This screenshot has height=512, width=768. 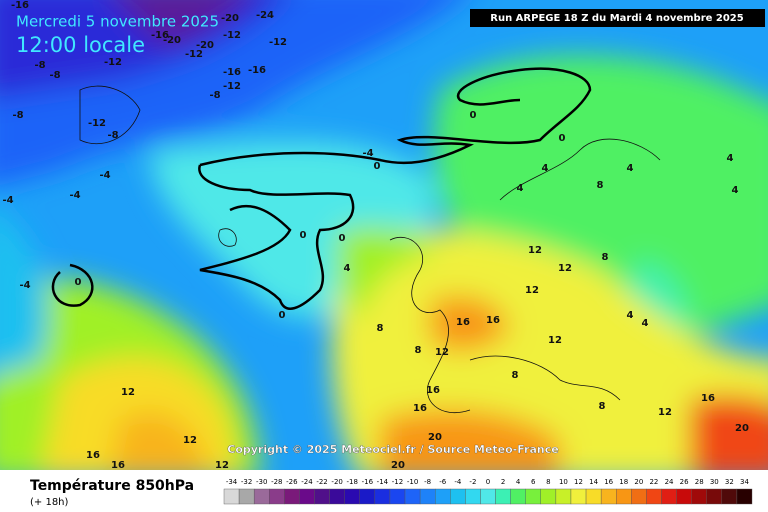 What do you see at coordinates (518, 482) in the screenshot?
I see `scale-label: 4` at bounding box center [518, 482].